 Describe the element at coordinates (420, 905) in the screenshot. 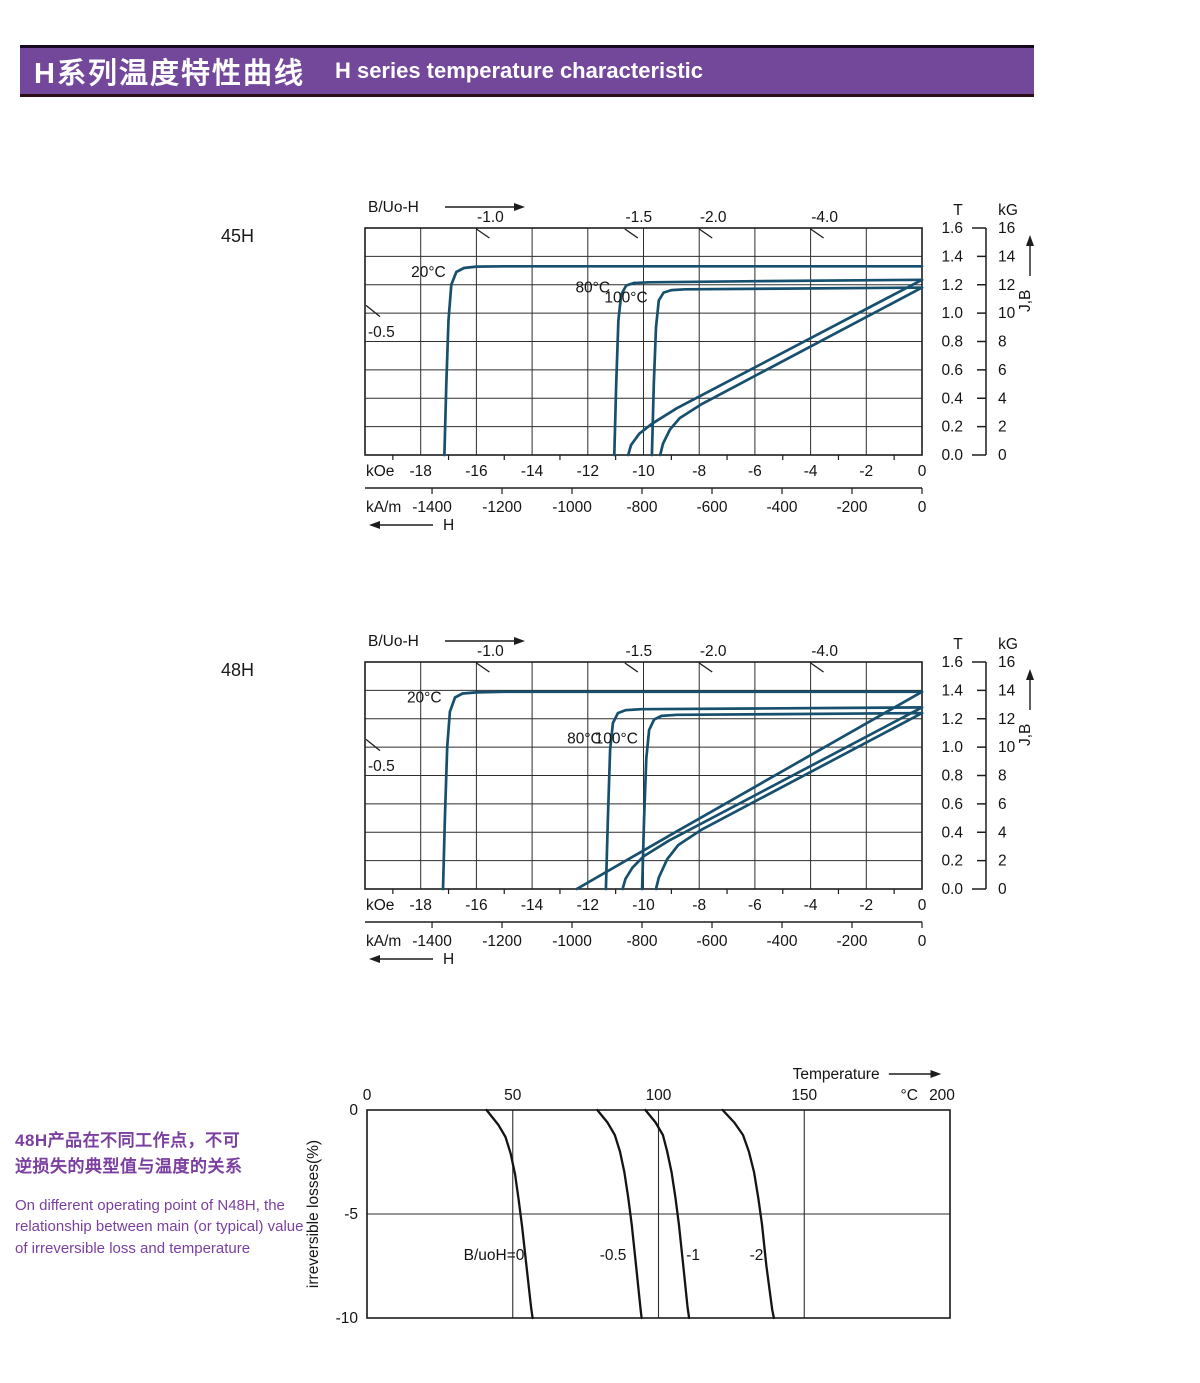

I see `koe-tick-label: -18` at that location.